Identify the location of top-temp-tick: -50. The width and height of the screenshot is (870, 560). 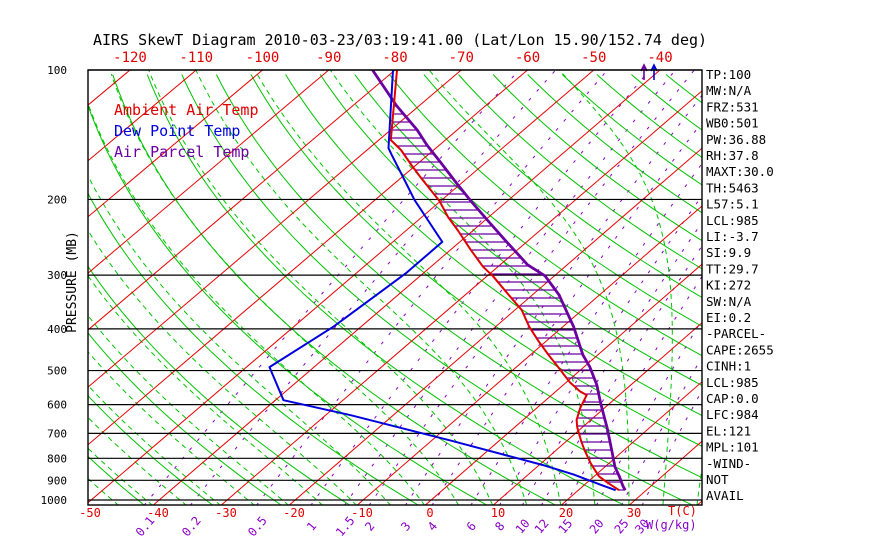
(593, 58).